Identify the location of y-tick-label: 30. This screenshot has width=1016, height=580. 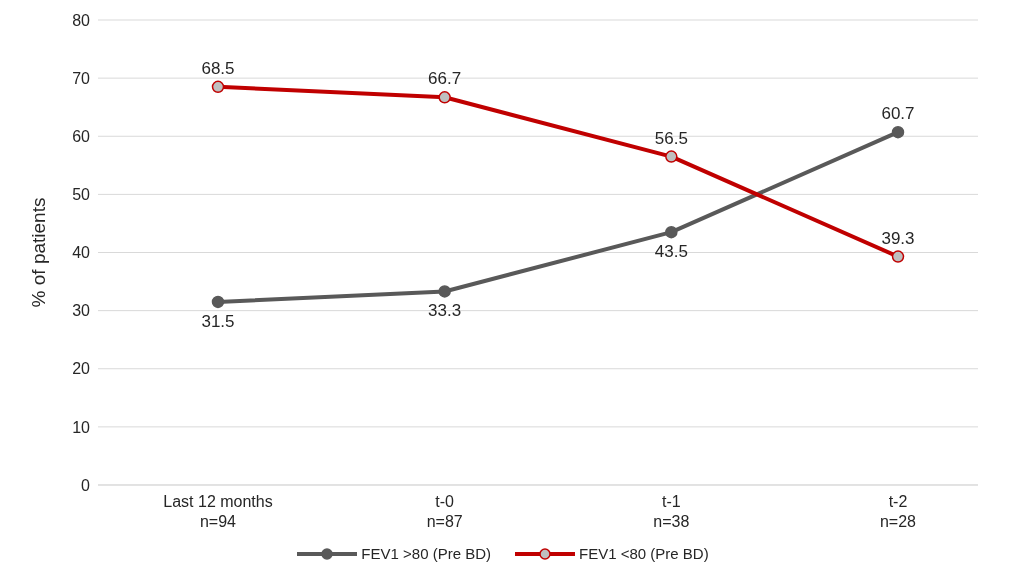
(81, 311).